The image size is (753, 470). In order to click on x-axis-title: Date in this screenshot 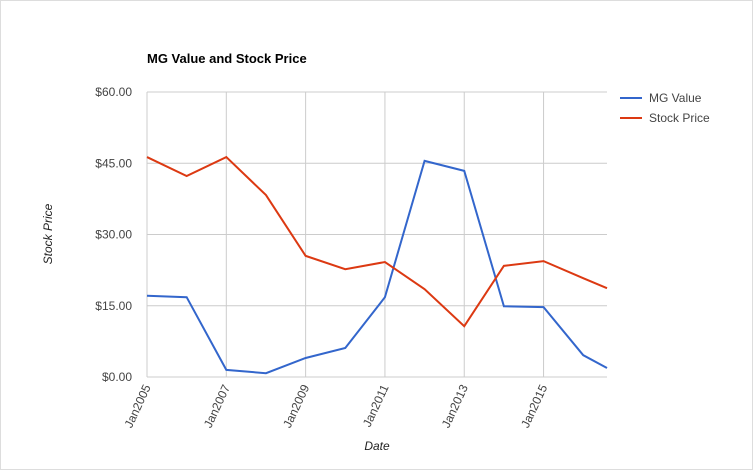, I will do `click(377, 446)`.